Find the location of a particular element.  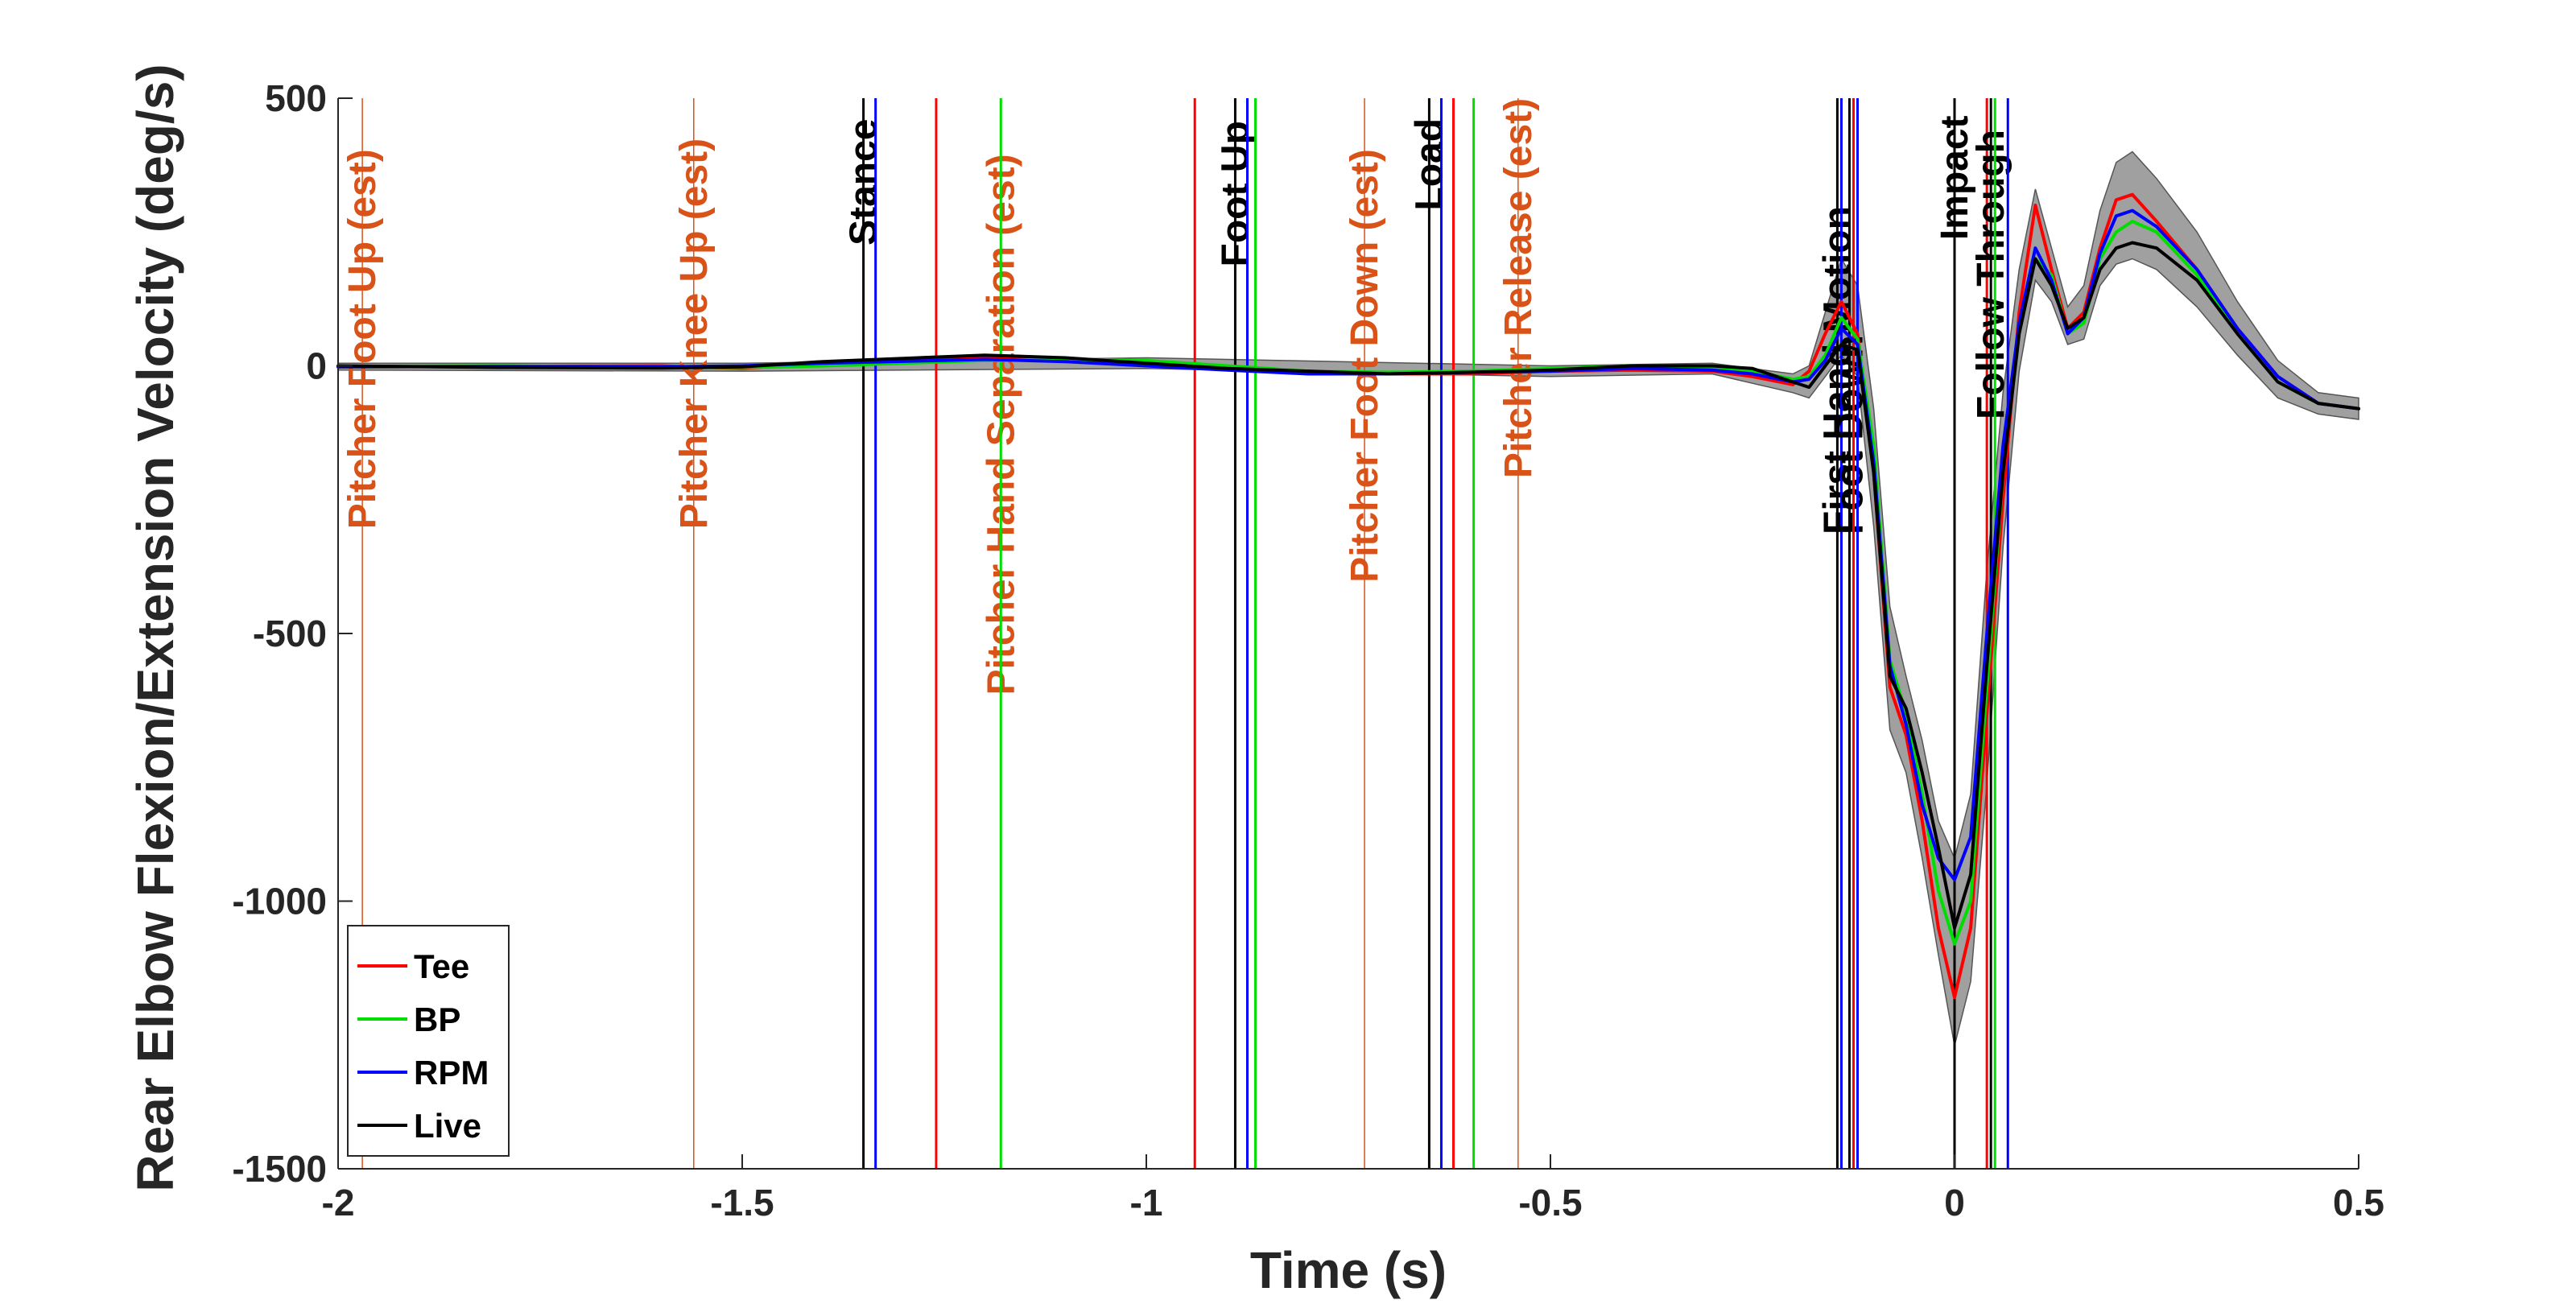

x-tick-label-4: 0 is located at coordinates (1954, 1203).